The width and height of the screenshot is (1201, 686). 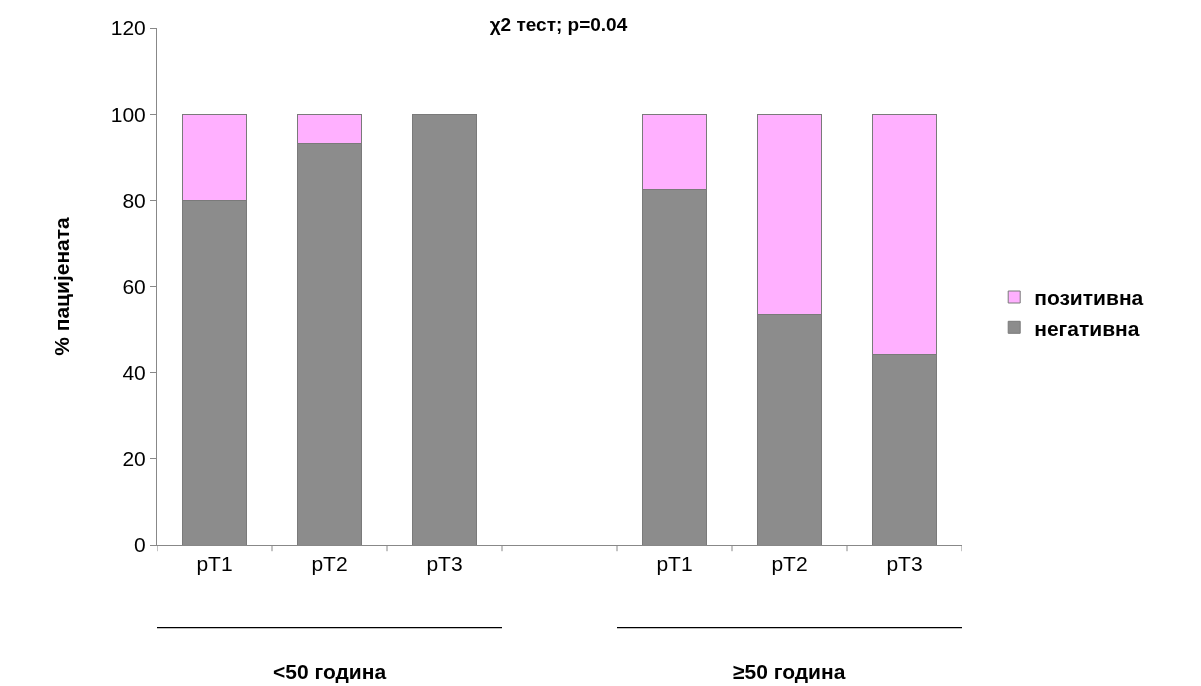 I want to click on y-tick-label: 0, so click(x=140, y=545).